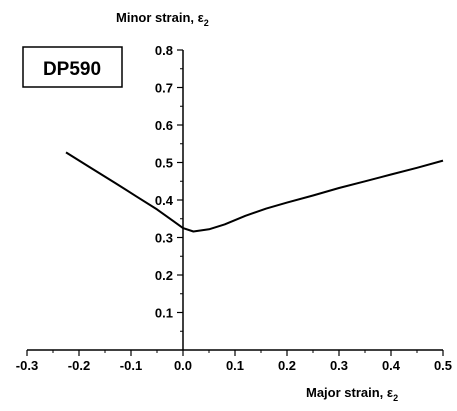  What do you see at coordinates (79, 365) in the screenshot?
I see `x-tick-label: -0.2` at bounding box center [79, 365].